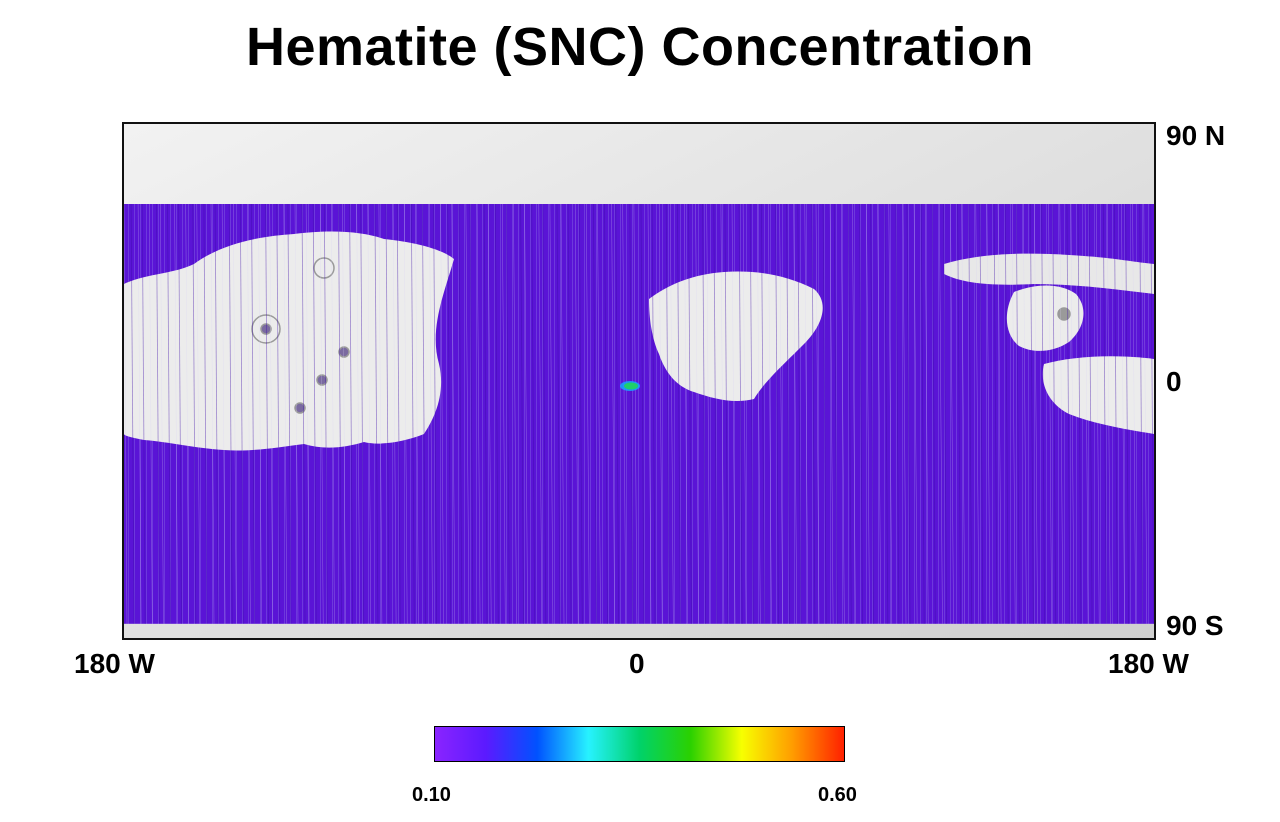 The image size is (1280, 822). I want to click on lat-label-equator: 0, so click(1174, 381).